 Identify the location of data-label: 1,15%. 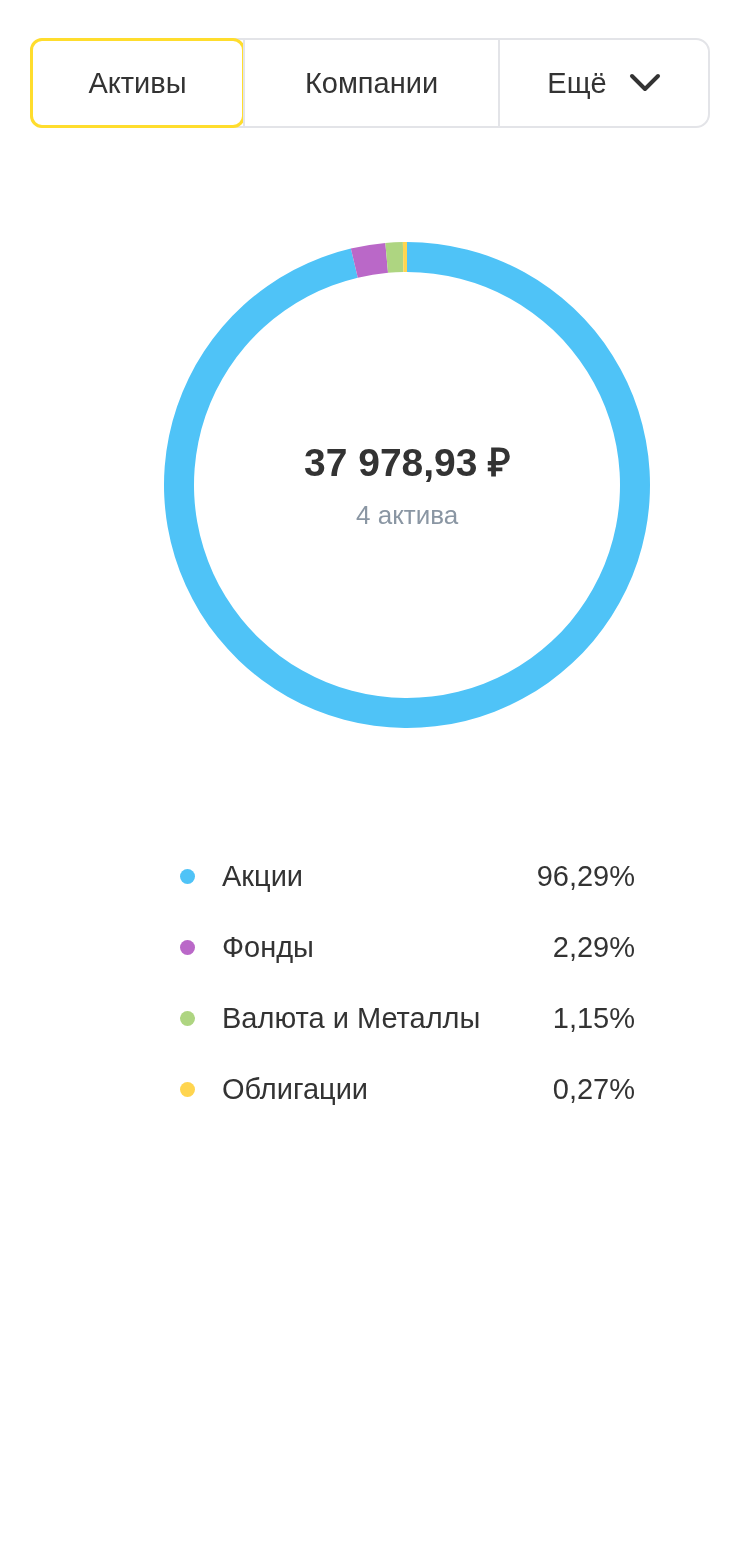
(593, 1018).